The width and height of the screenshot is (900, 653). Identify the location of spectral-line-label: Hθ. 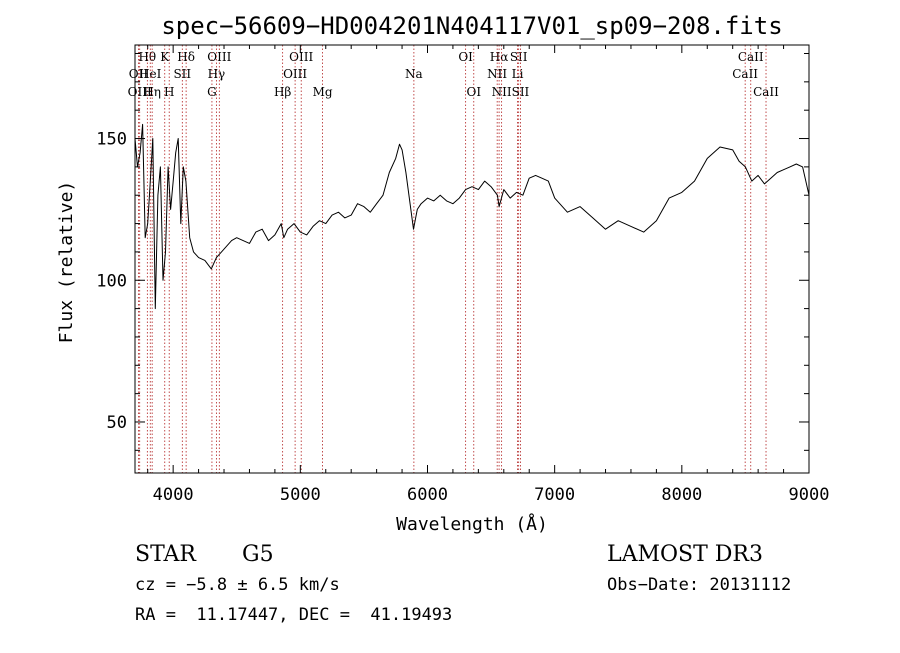
(147, 57).